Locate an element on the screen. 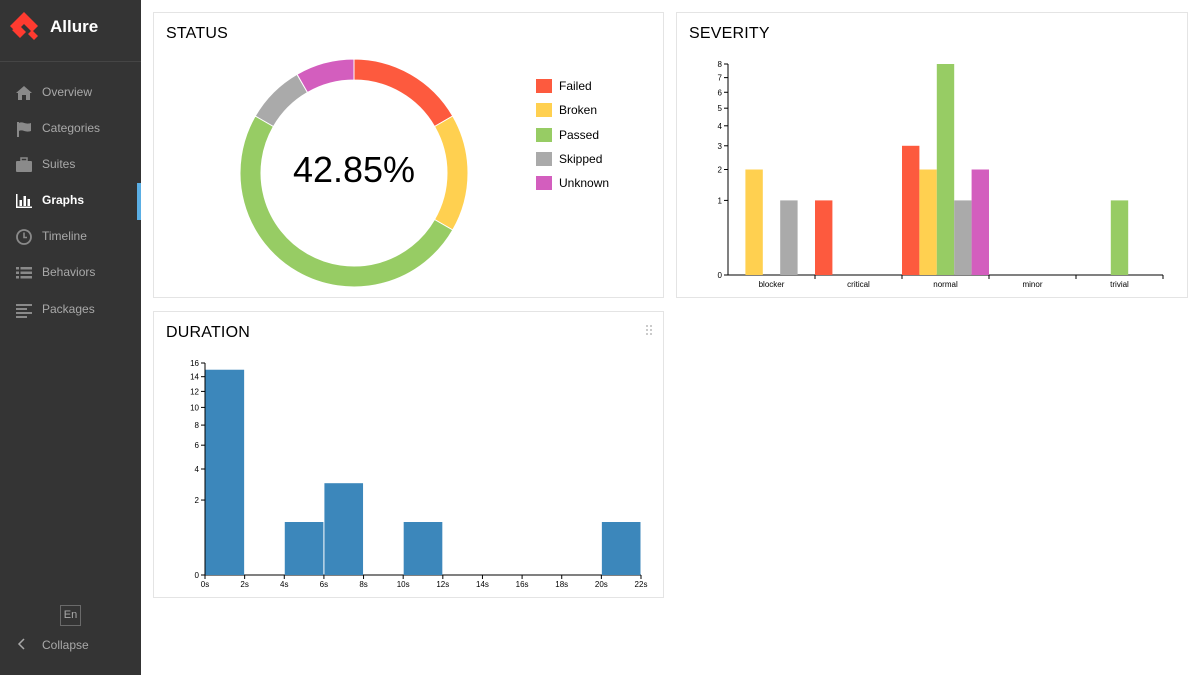  active-nav-indicator is located at coordinates (139, 201).